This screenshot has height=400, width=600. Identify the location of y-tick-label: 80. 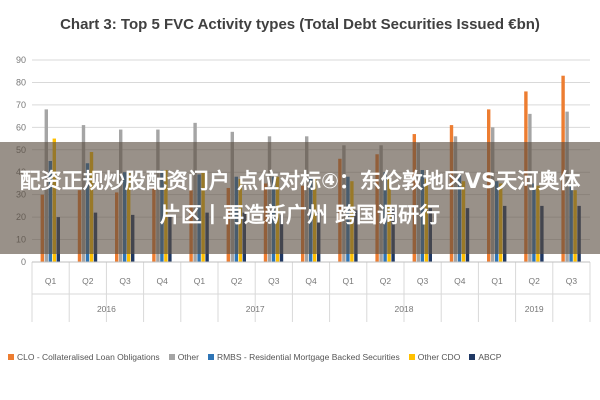
(21, 82).